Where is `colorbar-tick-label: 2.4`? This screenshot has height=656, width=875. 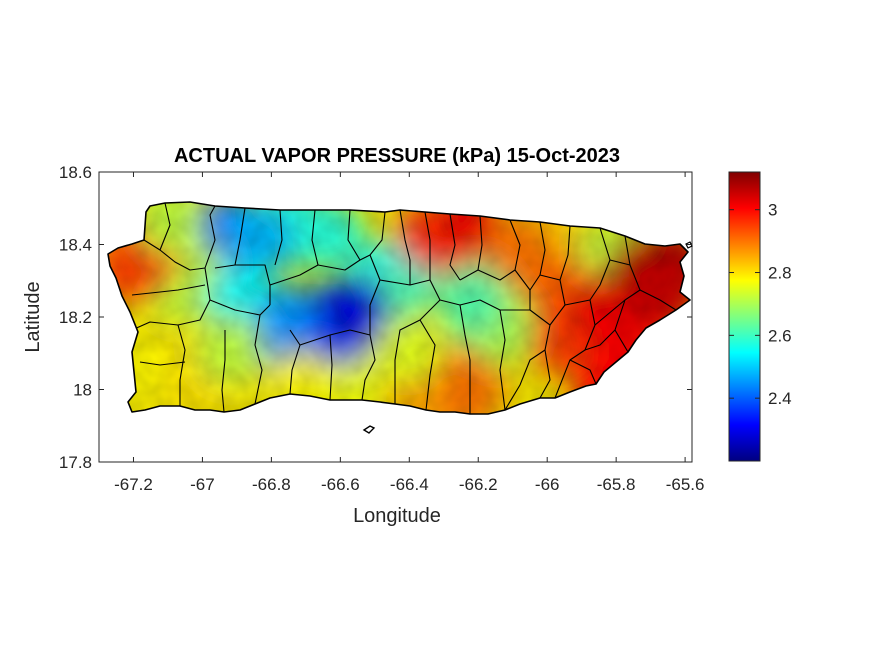
colorbar-tick-label: 2.4 is located at coordinates (780, 398).